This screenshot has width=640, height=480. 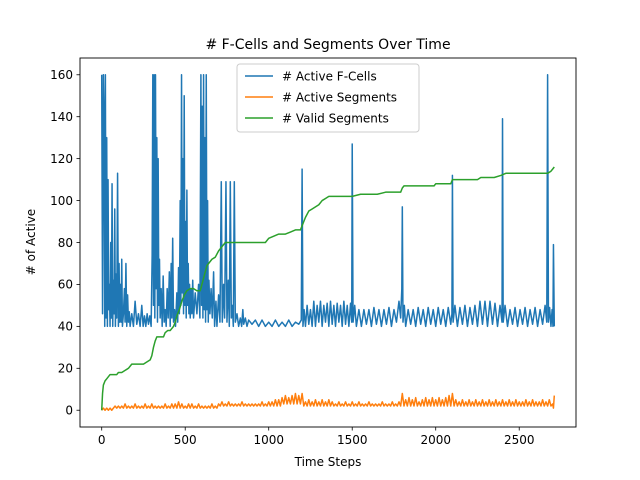 I want to click on x-tick-label: 2500, so click(x=519, y=440).